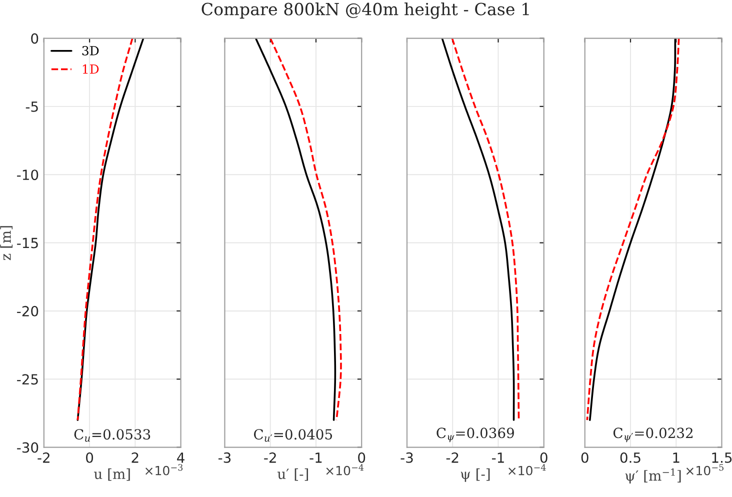 The height and width of the screenshot is (497, 732). I want to click on y-tick-label: -25, so click(27, 379).